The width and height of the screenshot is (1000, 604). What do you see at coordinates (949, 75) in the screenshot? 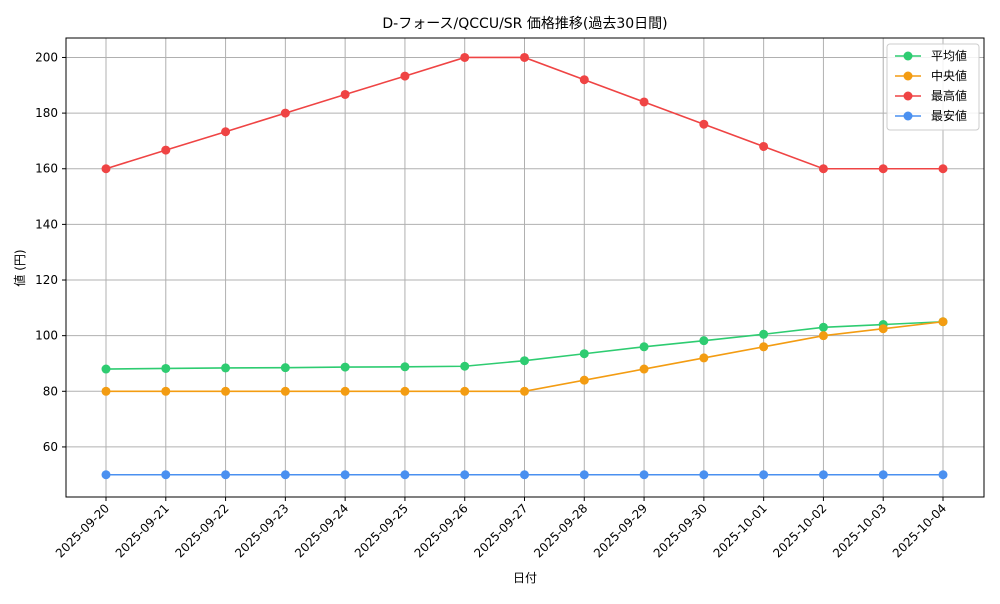
I see `legend-label: 中央値` at bounding box center [949, 75].